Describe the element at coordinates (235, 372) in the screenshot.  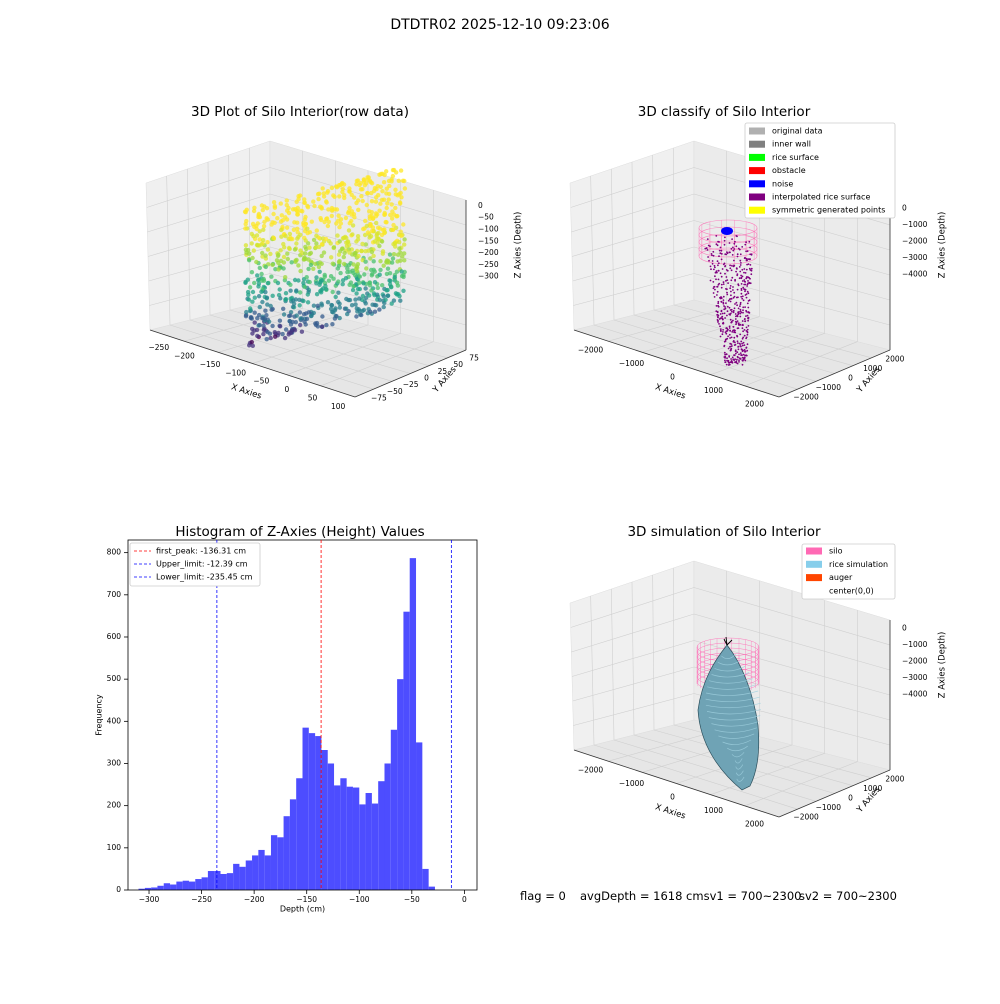
I see `plot1-x-tick-label: −100` at that location.